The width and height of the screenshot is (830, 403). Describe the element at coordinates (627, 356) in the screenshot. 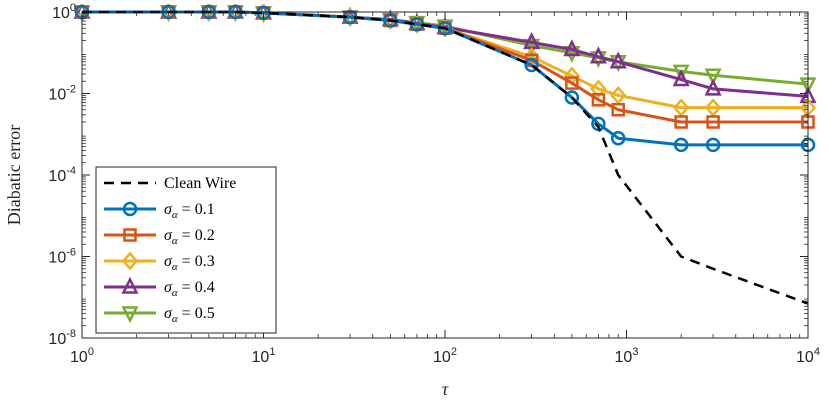

I see `x-tick-label: 10³` at that location.